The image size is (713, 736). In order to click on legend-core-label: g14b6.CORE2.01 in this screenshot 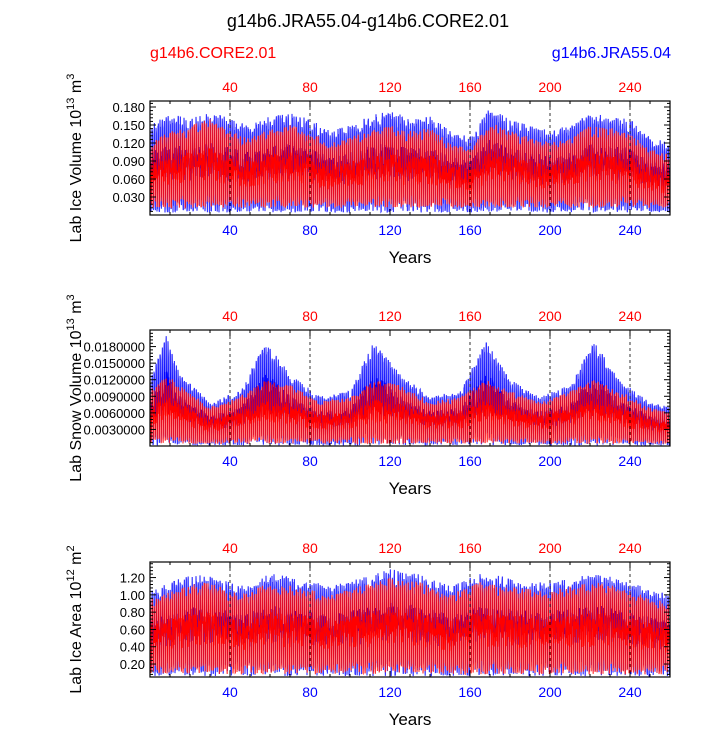, I will do `click(213, 53)`.